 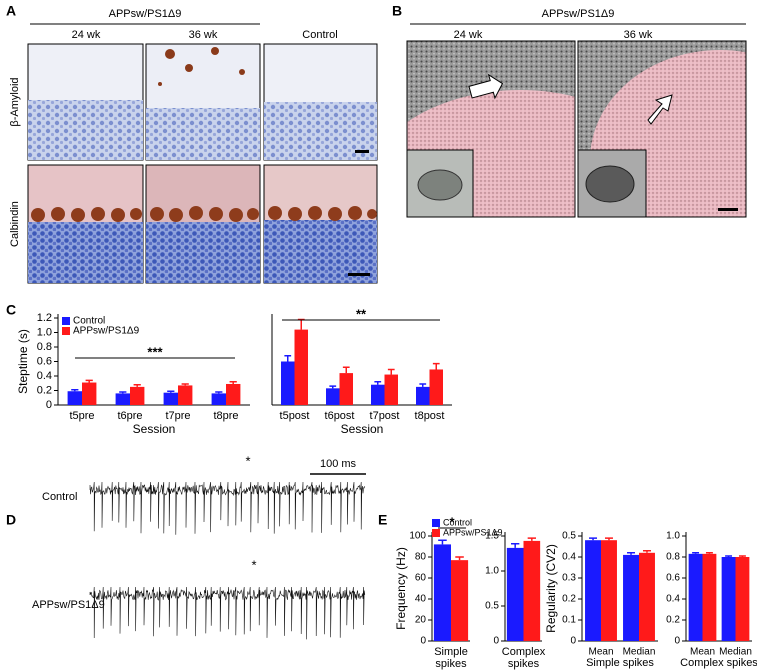 What do you see at coordinates (551, 588) in the screenshot?
I see `y-axis-label: Regularity (CV2)` at bounding box center [551, 588].